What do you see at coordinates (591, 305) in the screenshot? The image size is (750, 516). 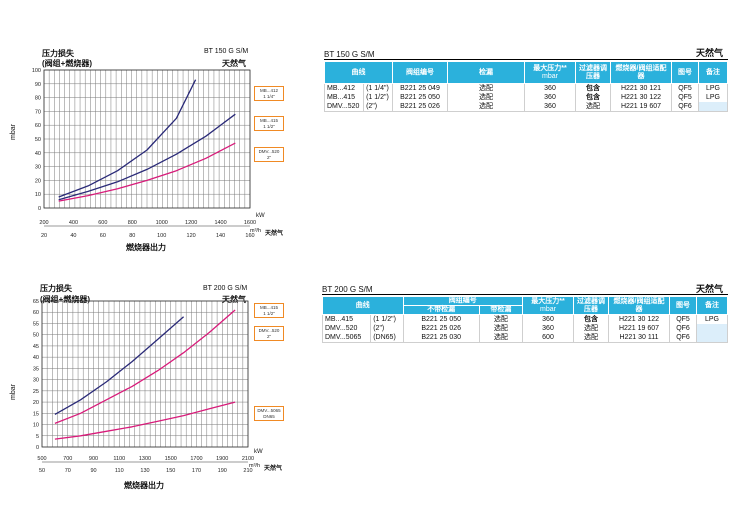 I see `th-filter: 过滤器调压器` at bounding box center [591, 305].